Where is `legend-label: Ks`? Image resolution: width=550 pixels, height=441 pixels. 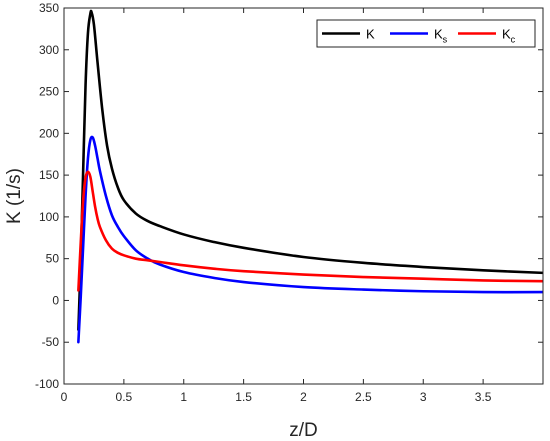
legend-label: Ks is located at coordinates (441, 36).